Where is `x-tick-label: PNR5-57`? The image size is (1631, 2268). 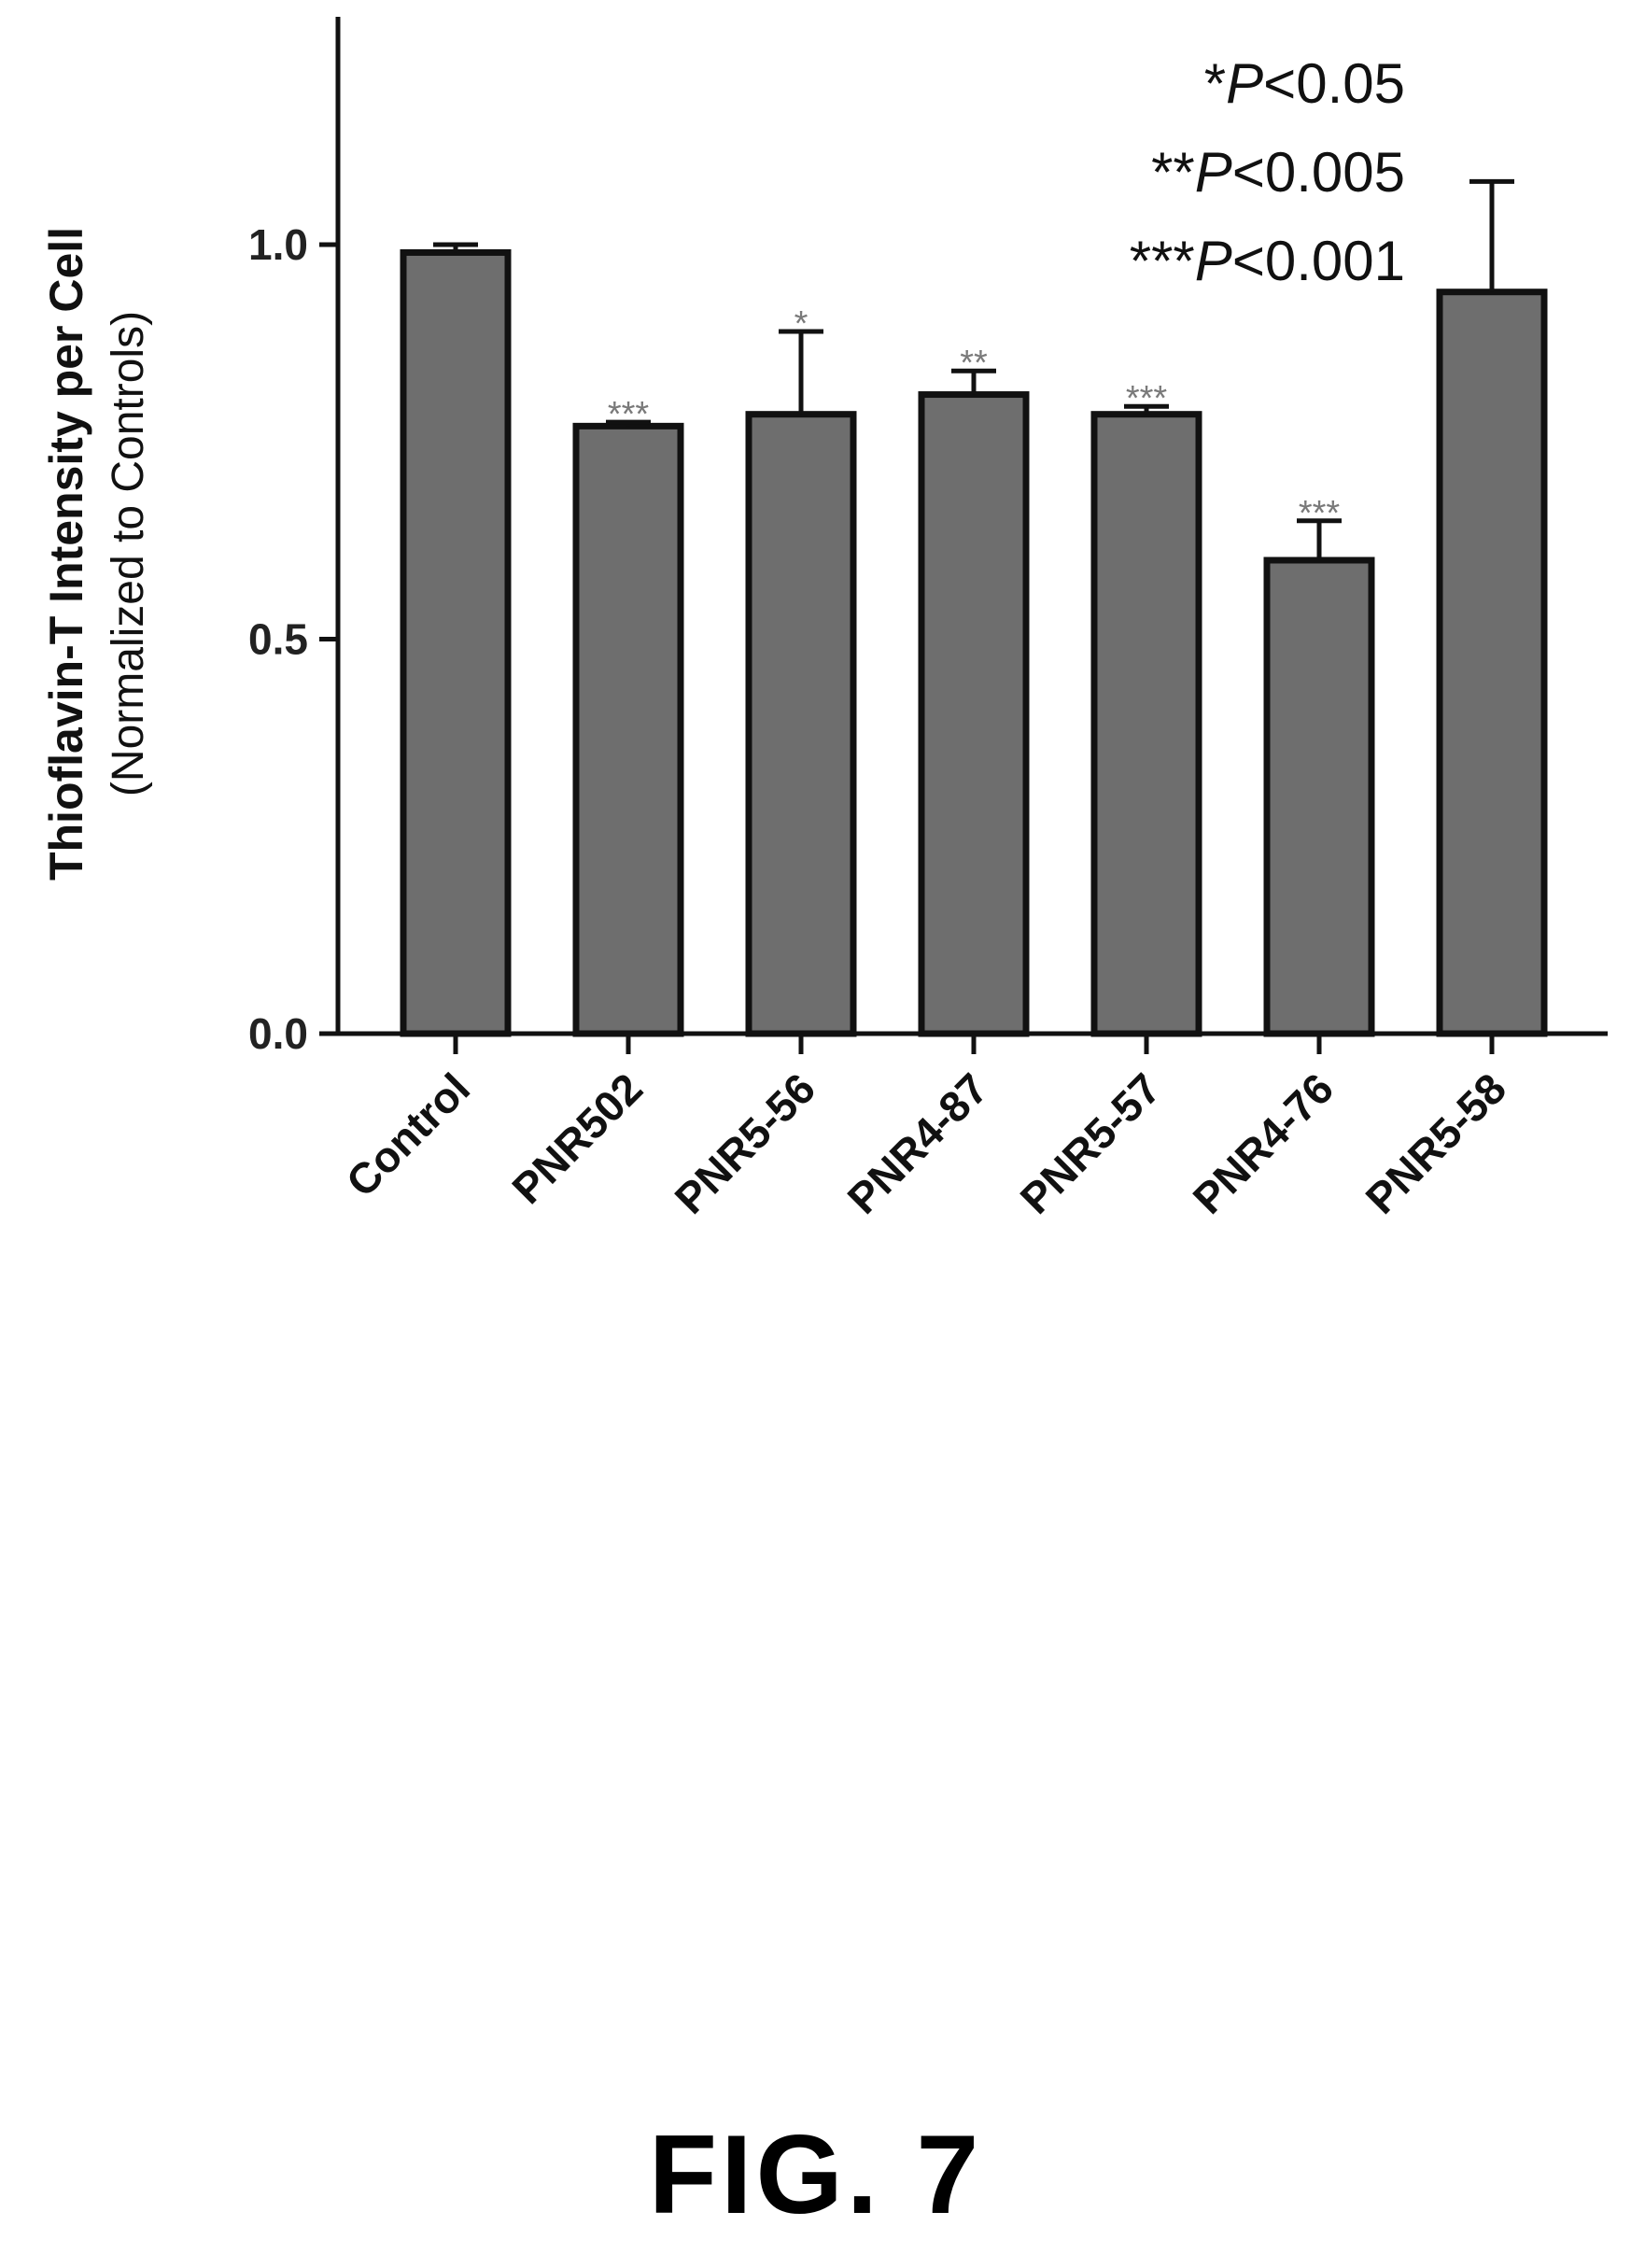
x-tick-label: PNR5-57 is located at coordinates (1091, 1143).